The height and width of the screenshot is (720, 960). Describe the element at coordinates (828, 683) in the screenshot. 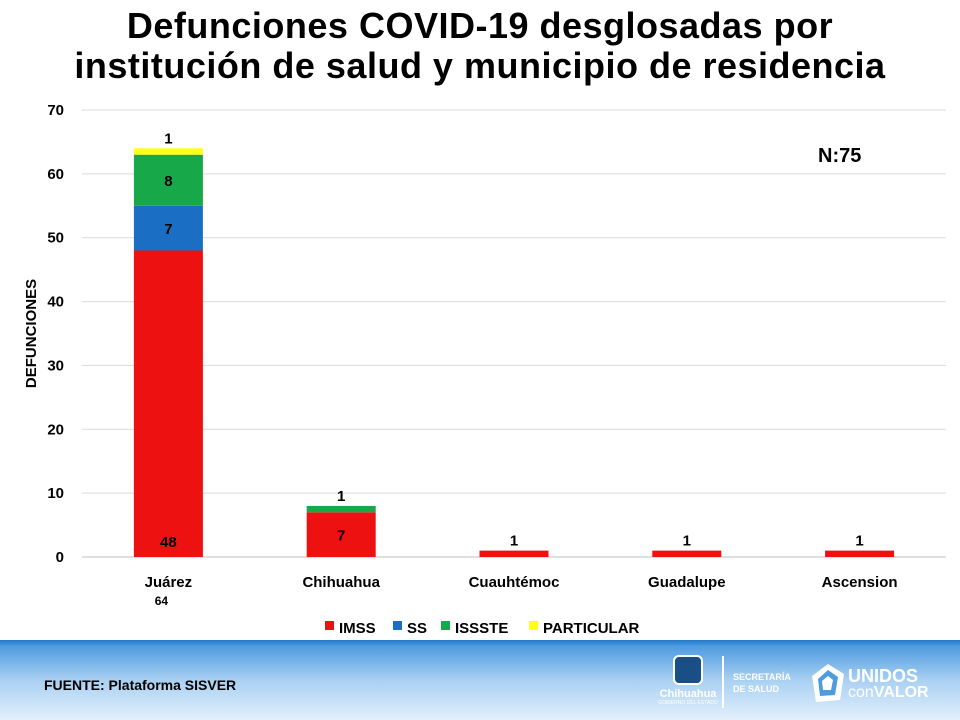

I see `unidos-mark-icon` at that location.